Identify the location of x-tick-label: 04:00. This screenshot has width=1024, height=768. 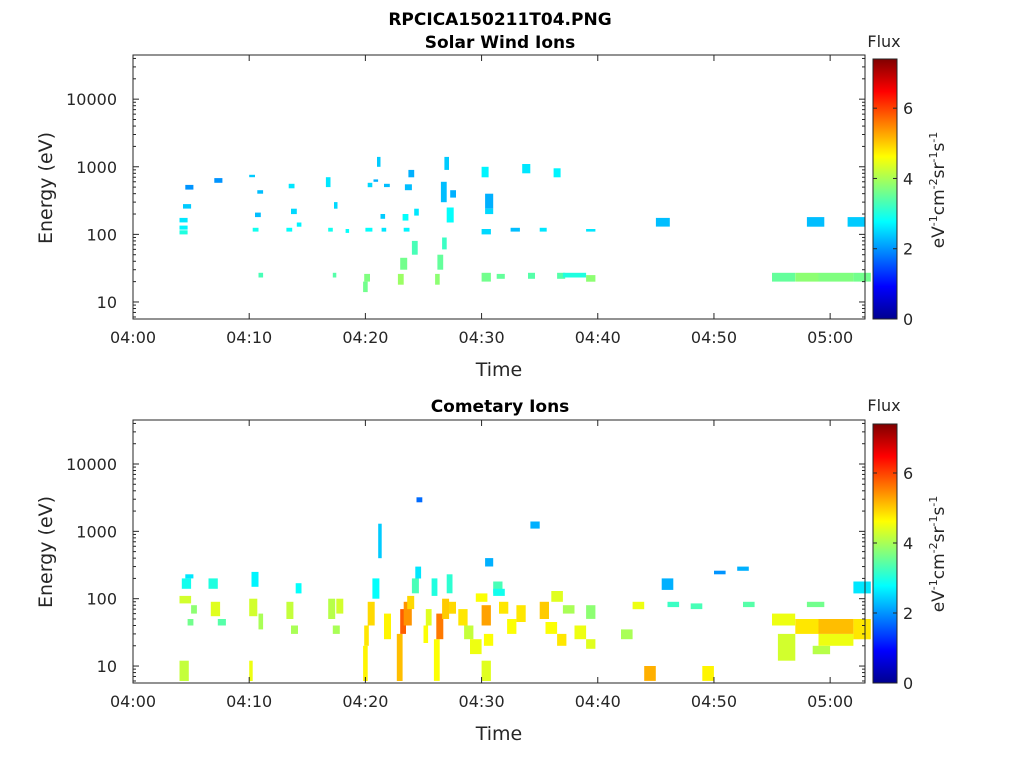
(133, 337).